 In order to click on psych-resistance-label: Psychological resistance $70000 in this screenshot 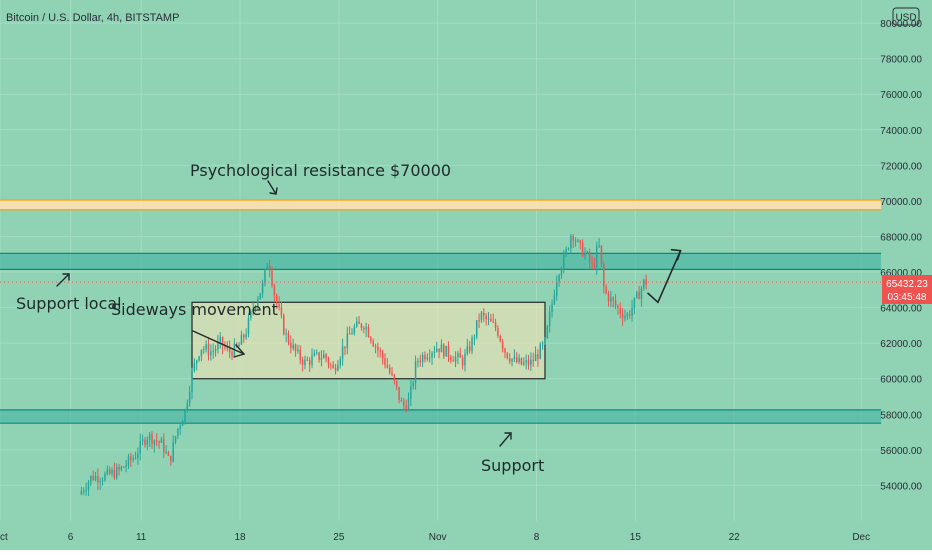, I will do `click(320, 170)`.